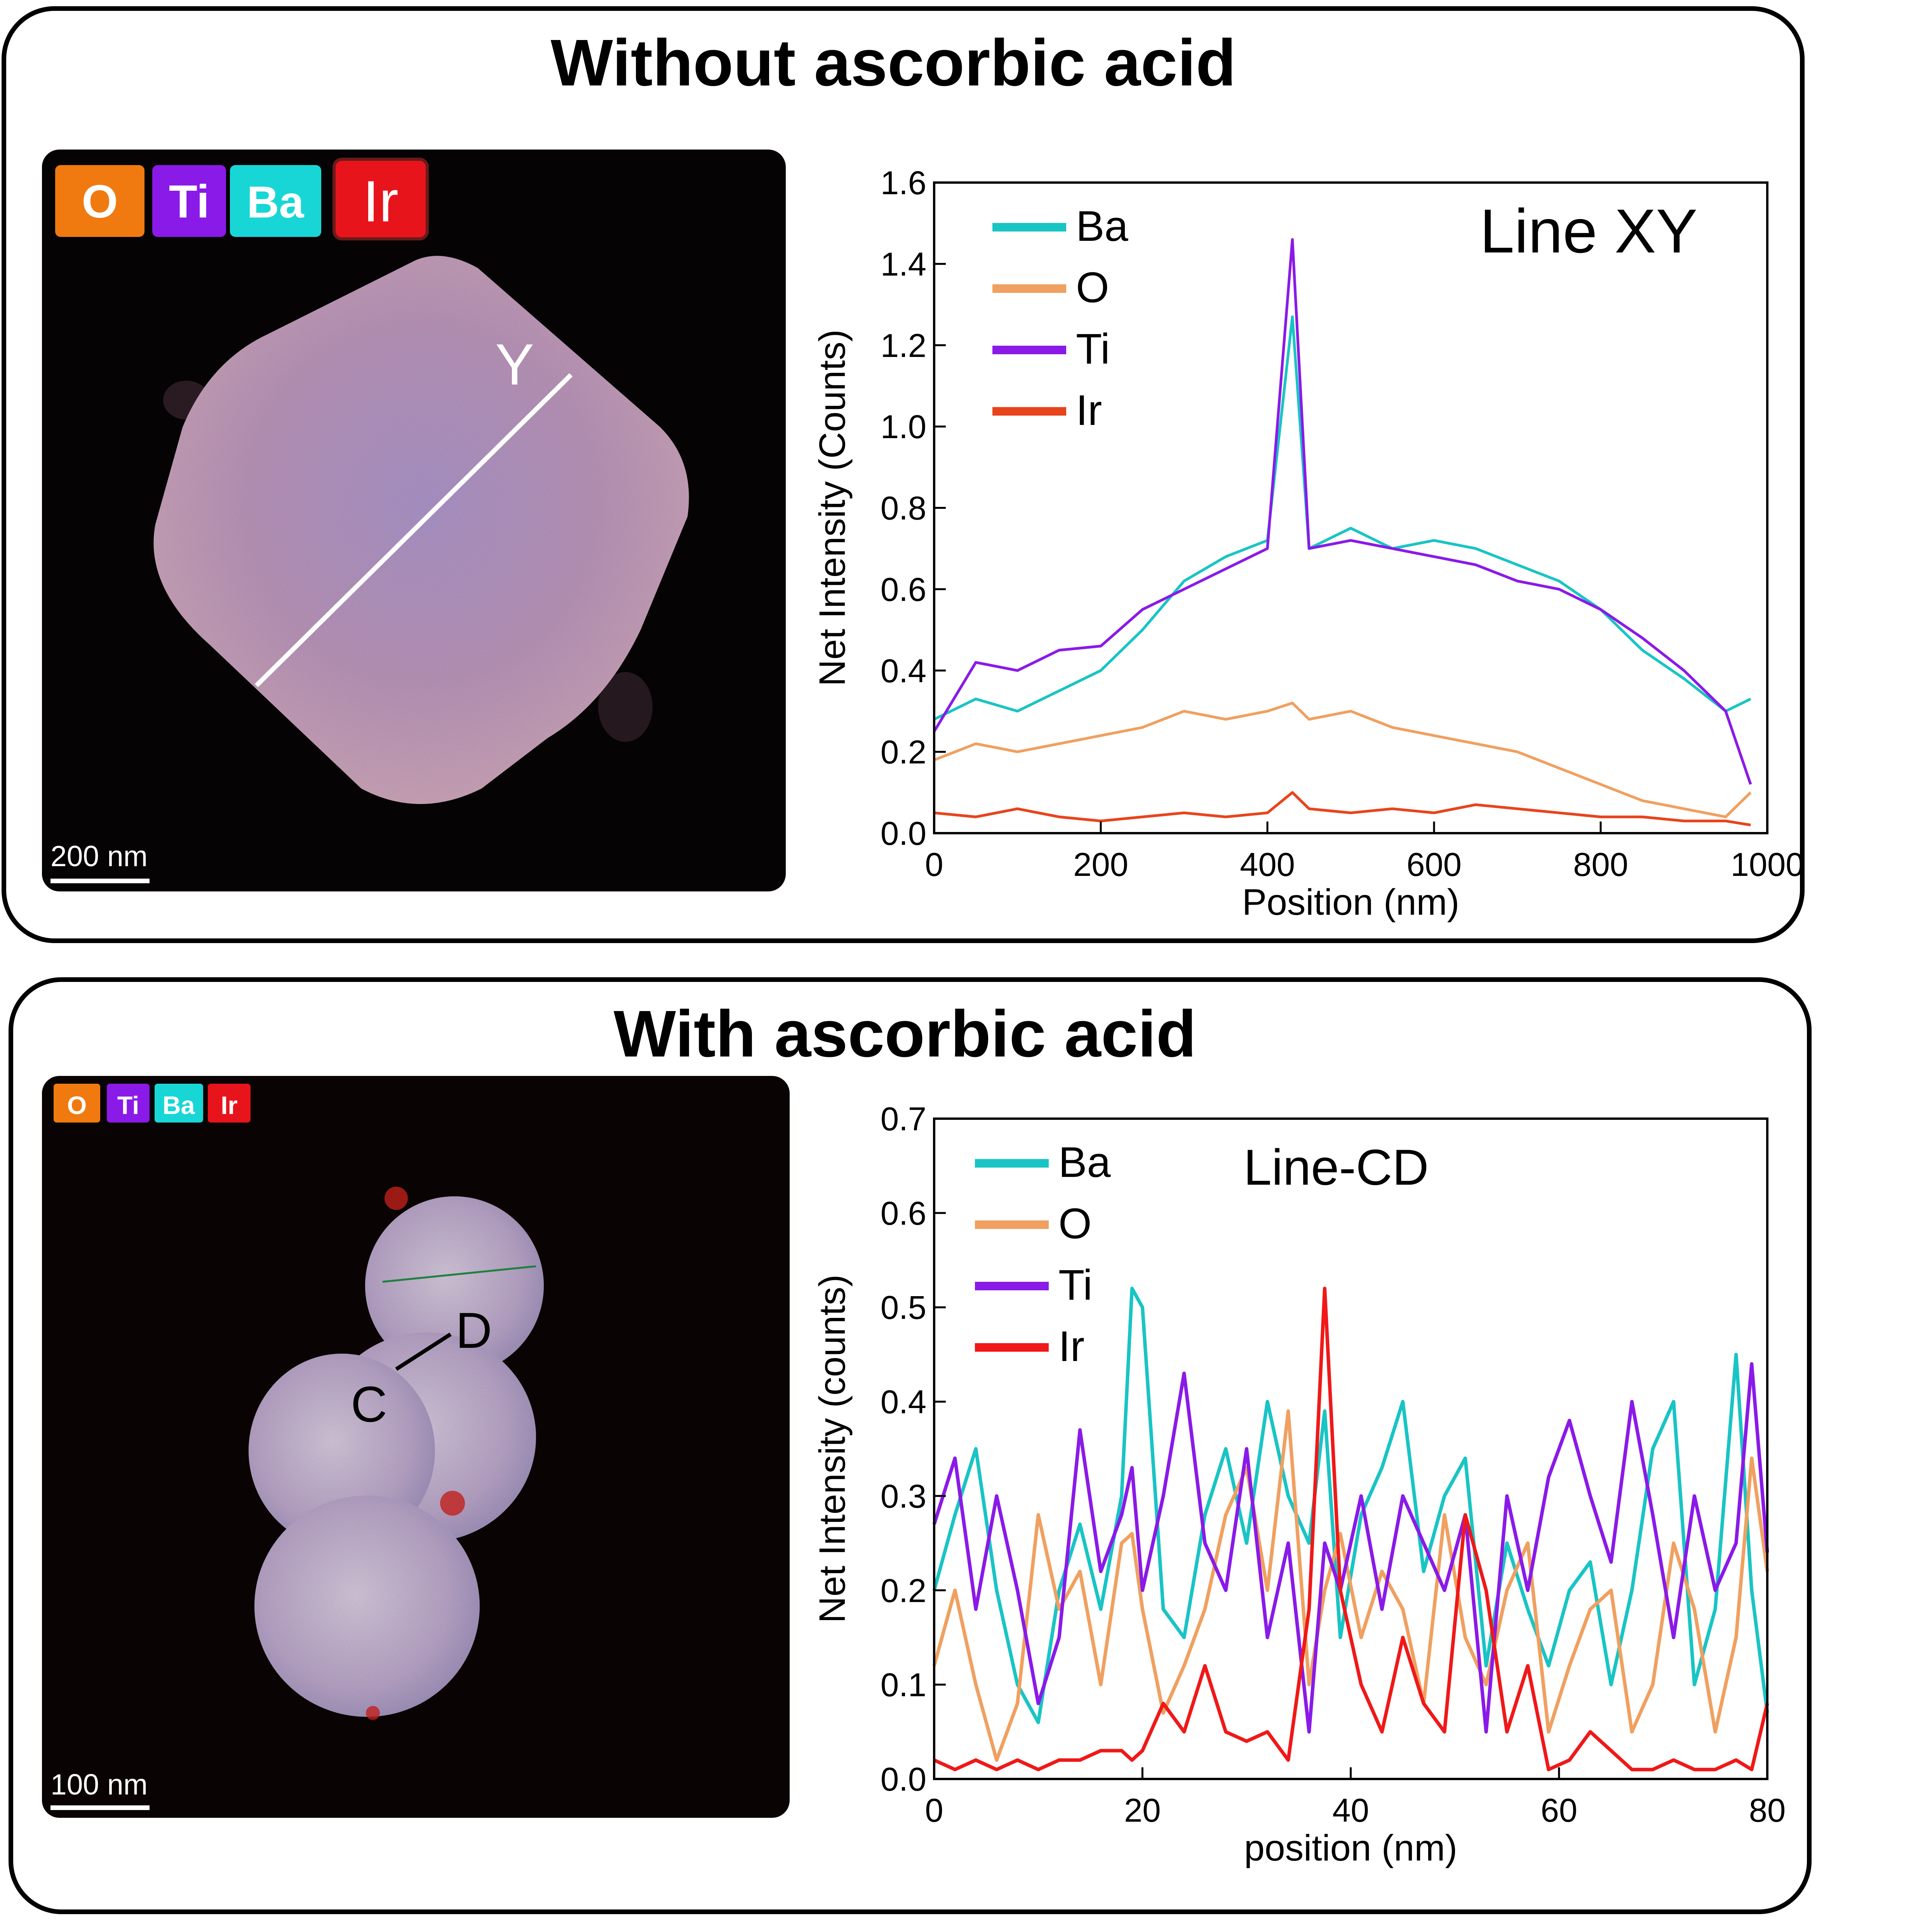 The height and width of the screenshot is (1932, 1925). I want to click on y-tick-label: 1.2, so click(903, 345).